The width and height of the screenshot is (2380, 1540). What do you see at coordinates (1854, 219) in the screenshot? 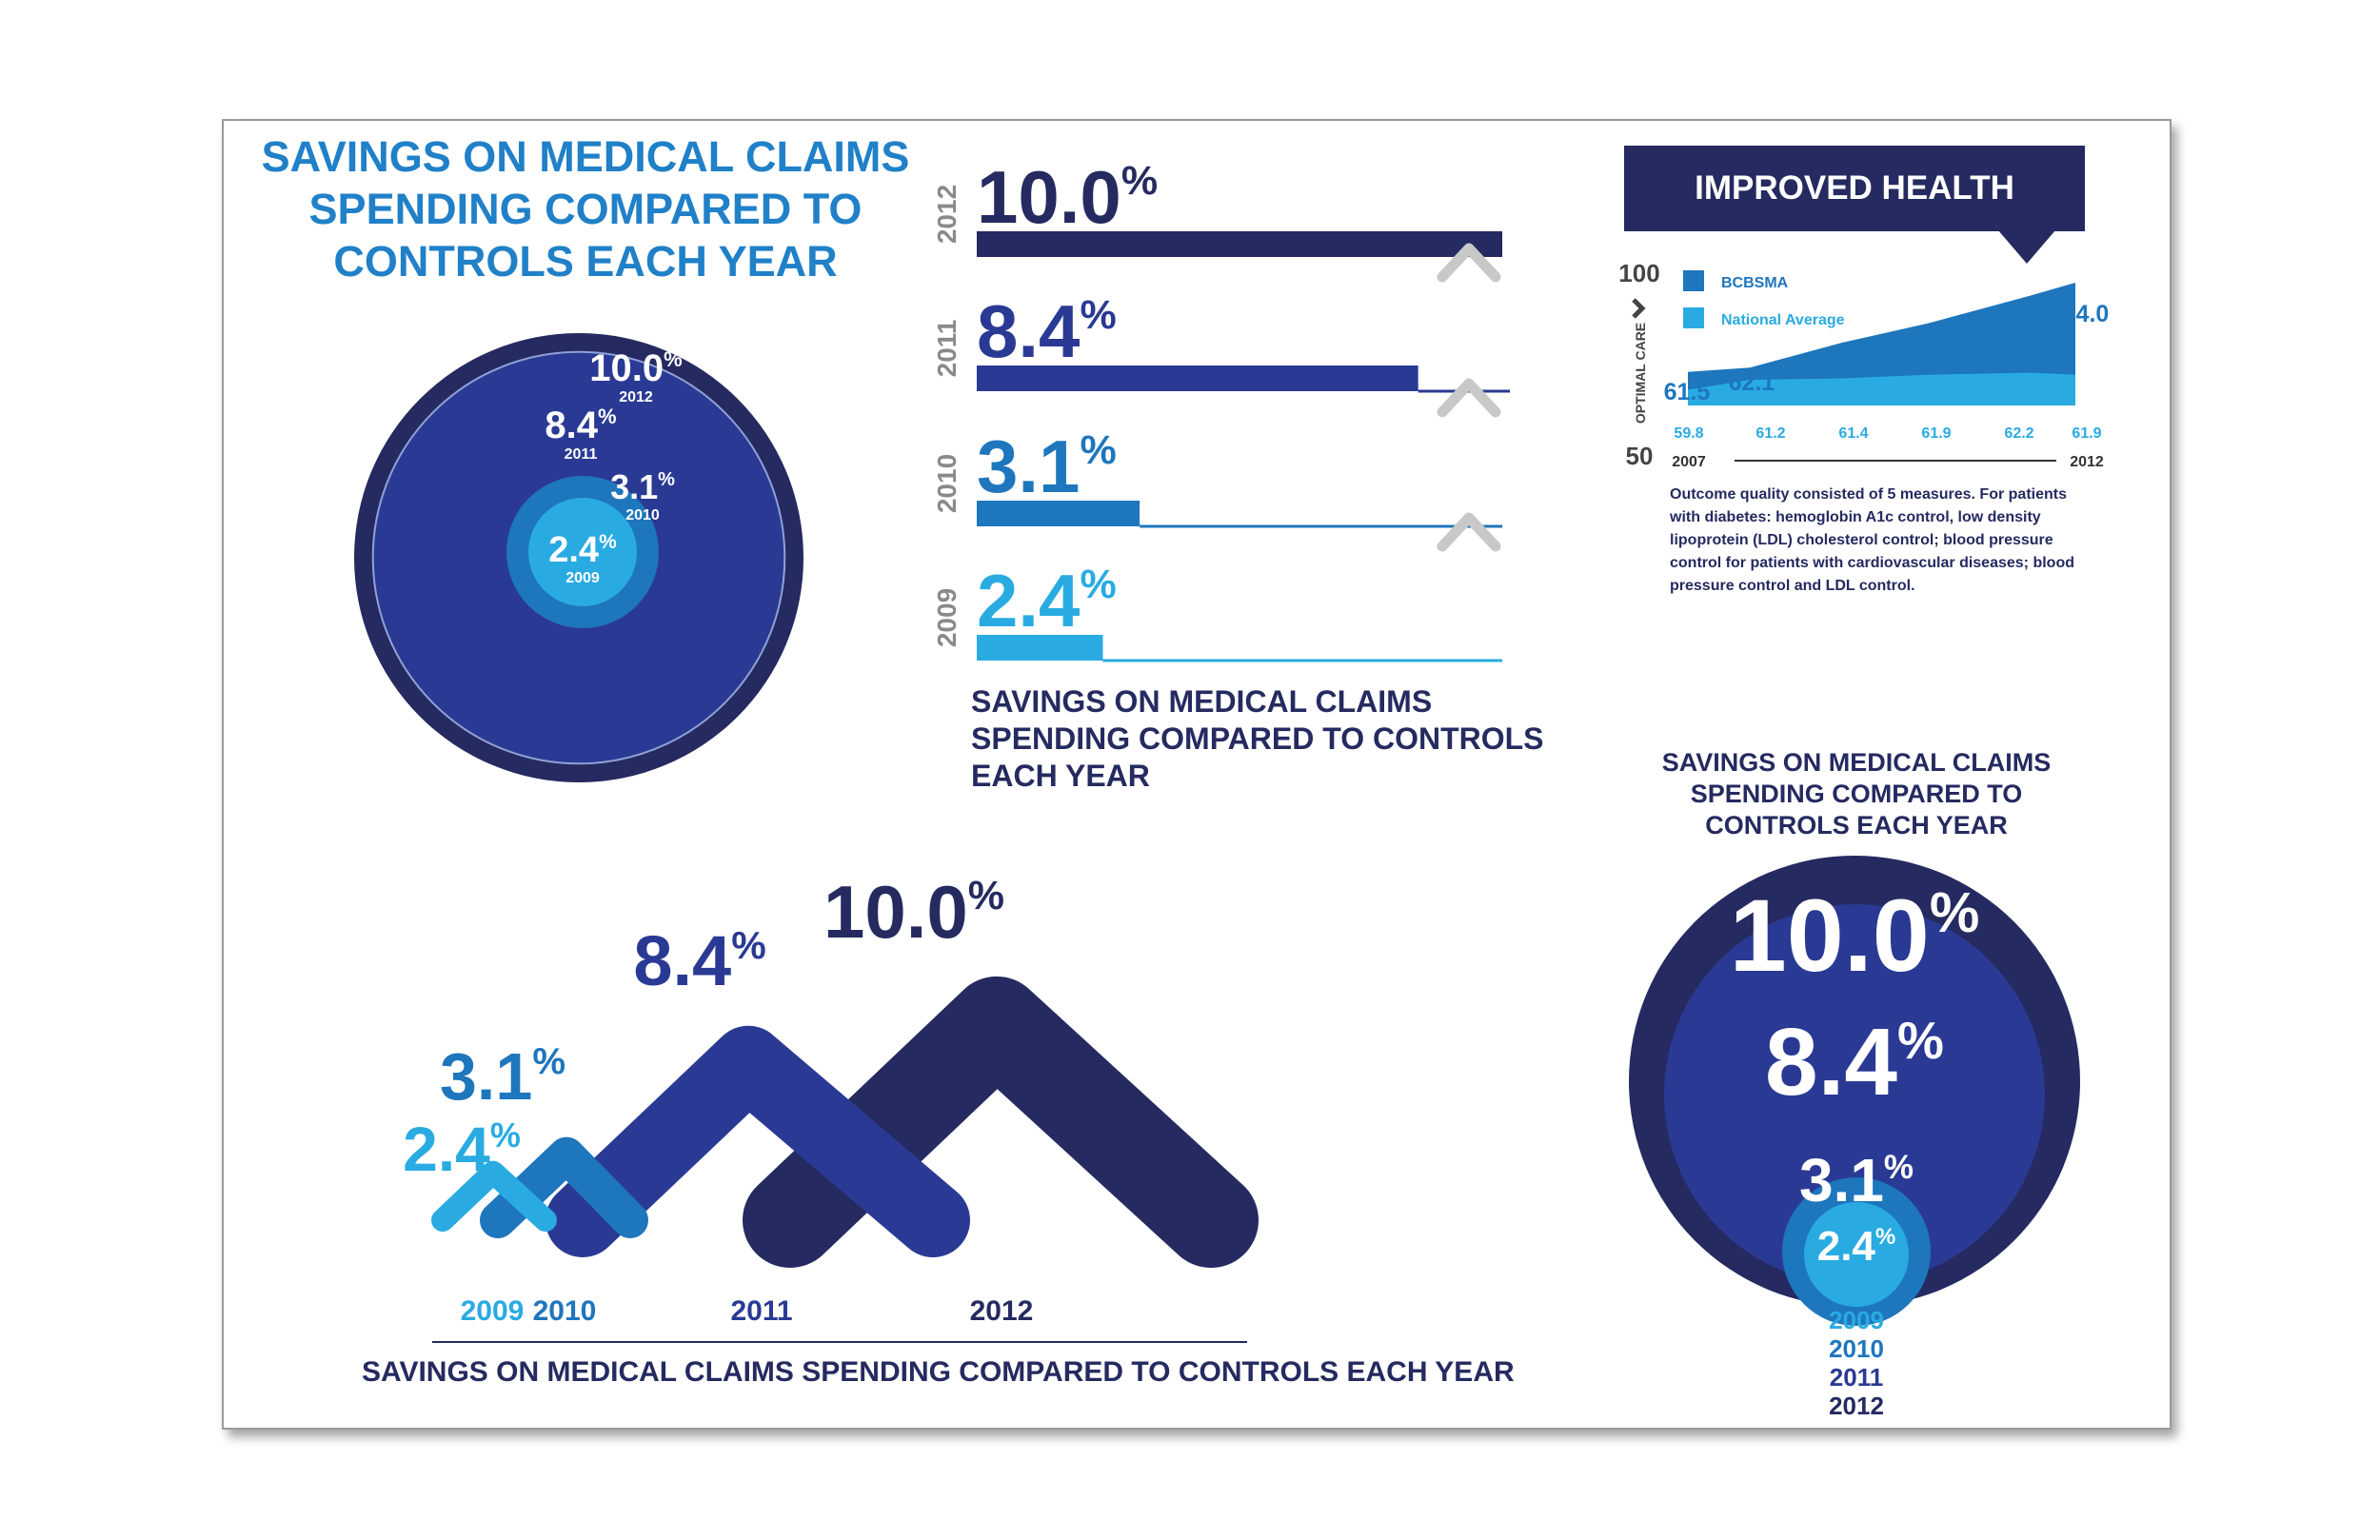
I see `health-outcomes-title: IMPROVED HEALTH OUTCOMES` at bounding box center [1854, 219].